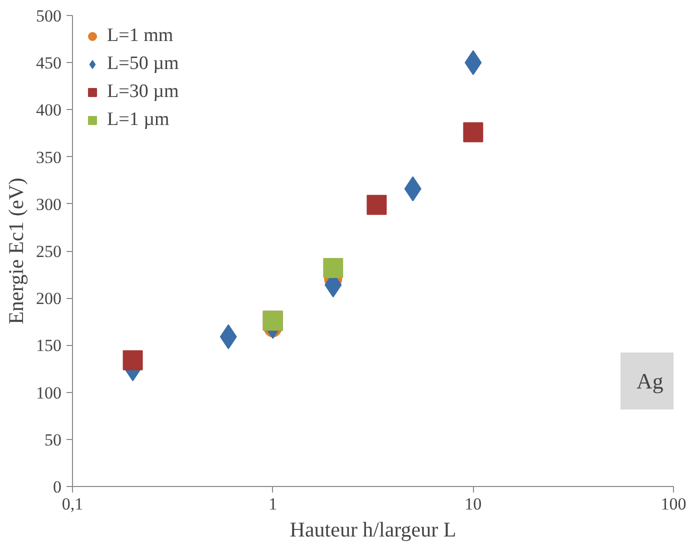  Describe the element at coordinates (273, 504) in the screenshot. I see `x-tick-label: 1` at that location.